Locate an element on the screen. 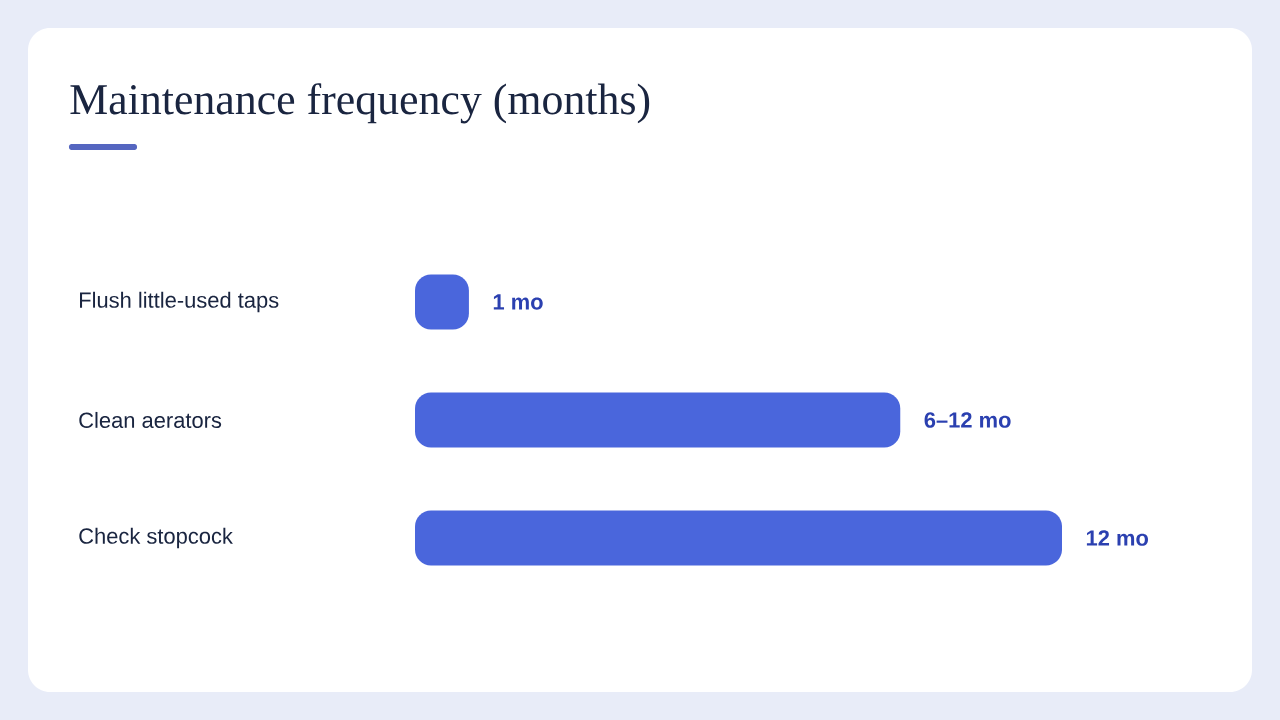 This screenshot has width=1280, height=720. data-label: 1 mo is located at coordinates (518, 302).